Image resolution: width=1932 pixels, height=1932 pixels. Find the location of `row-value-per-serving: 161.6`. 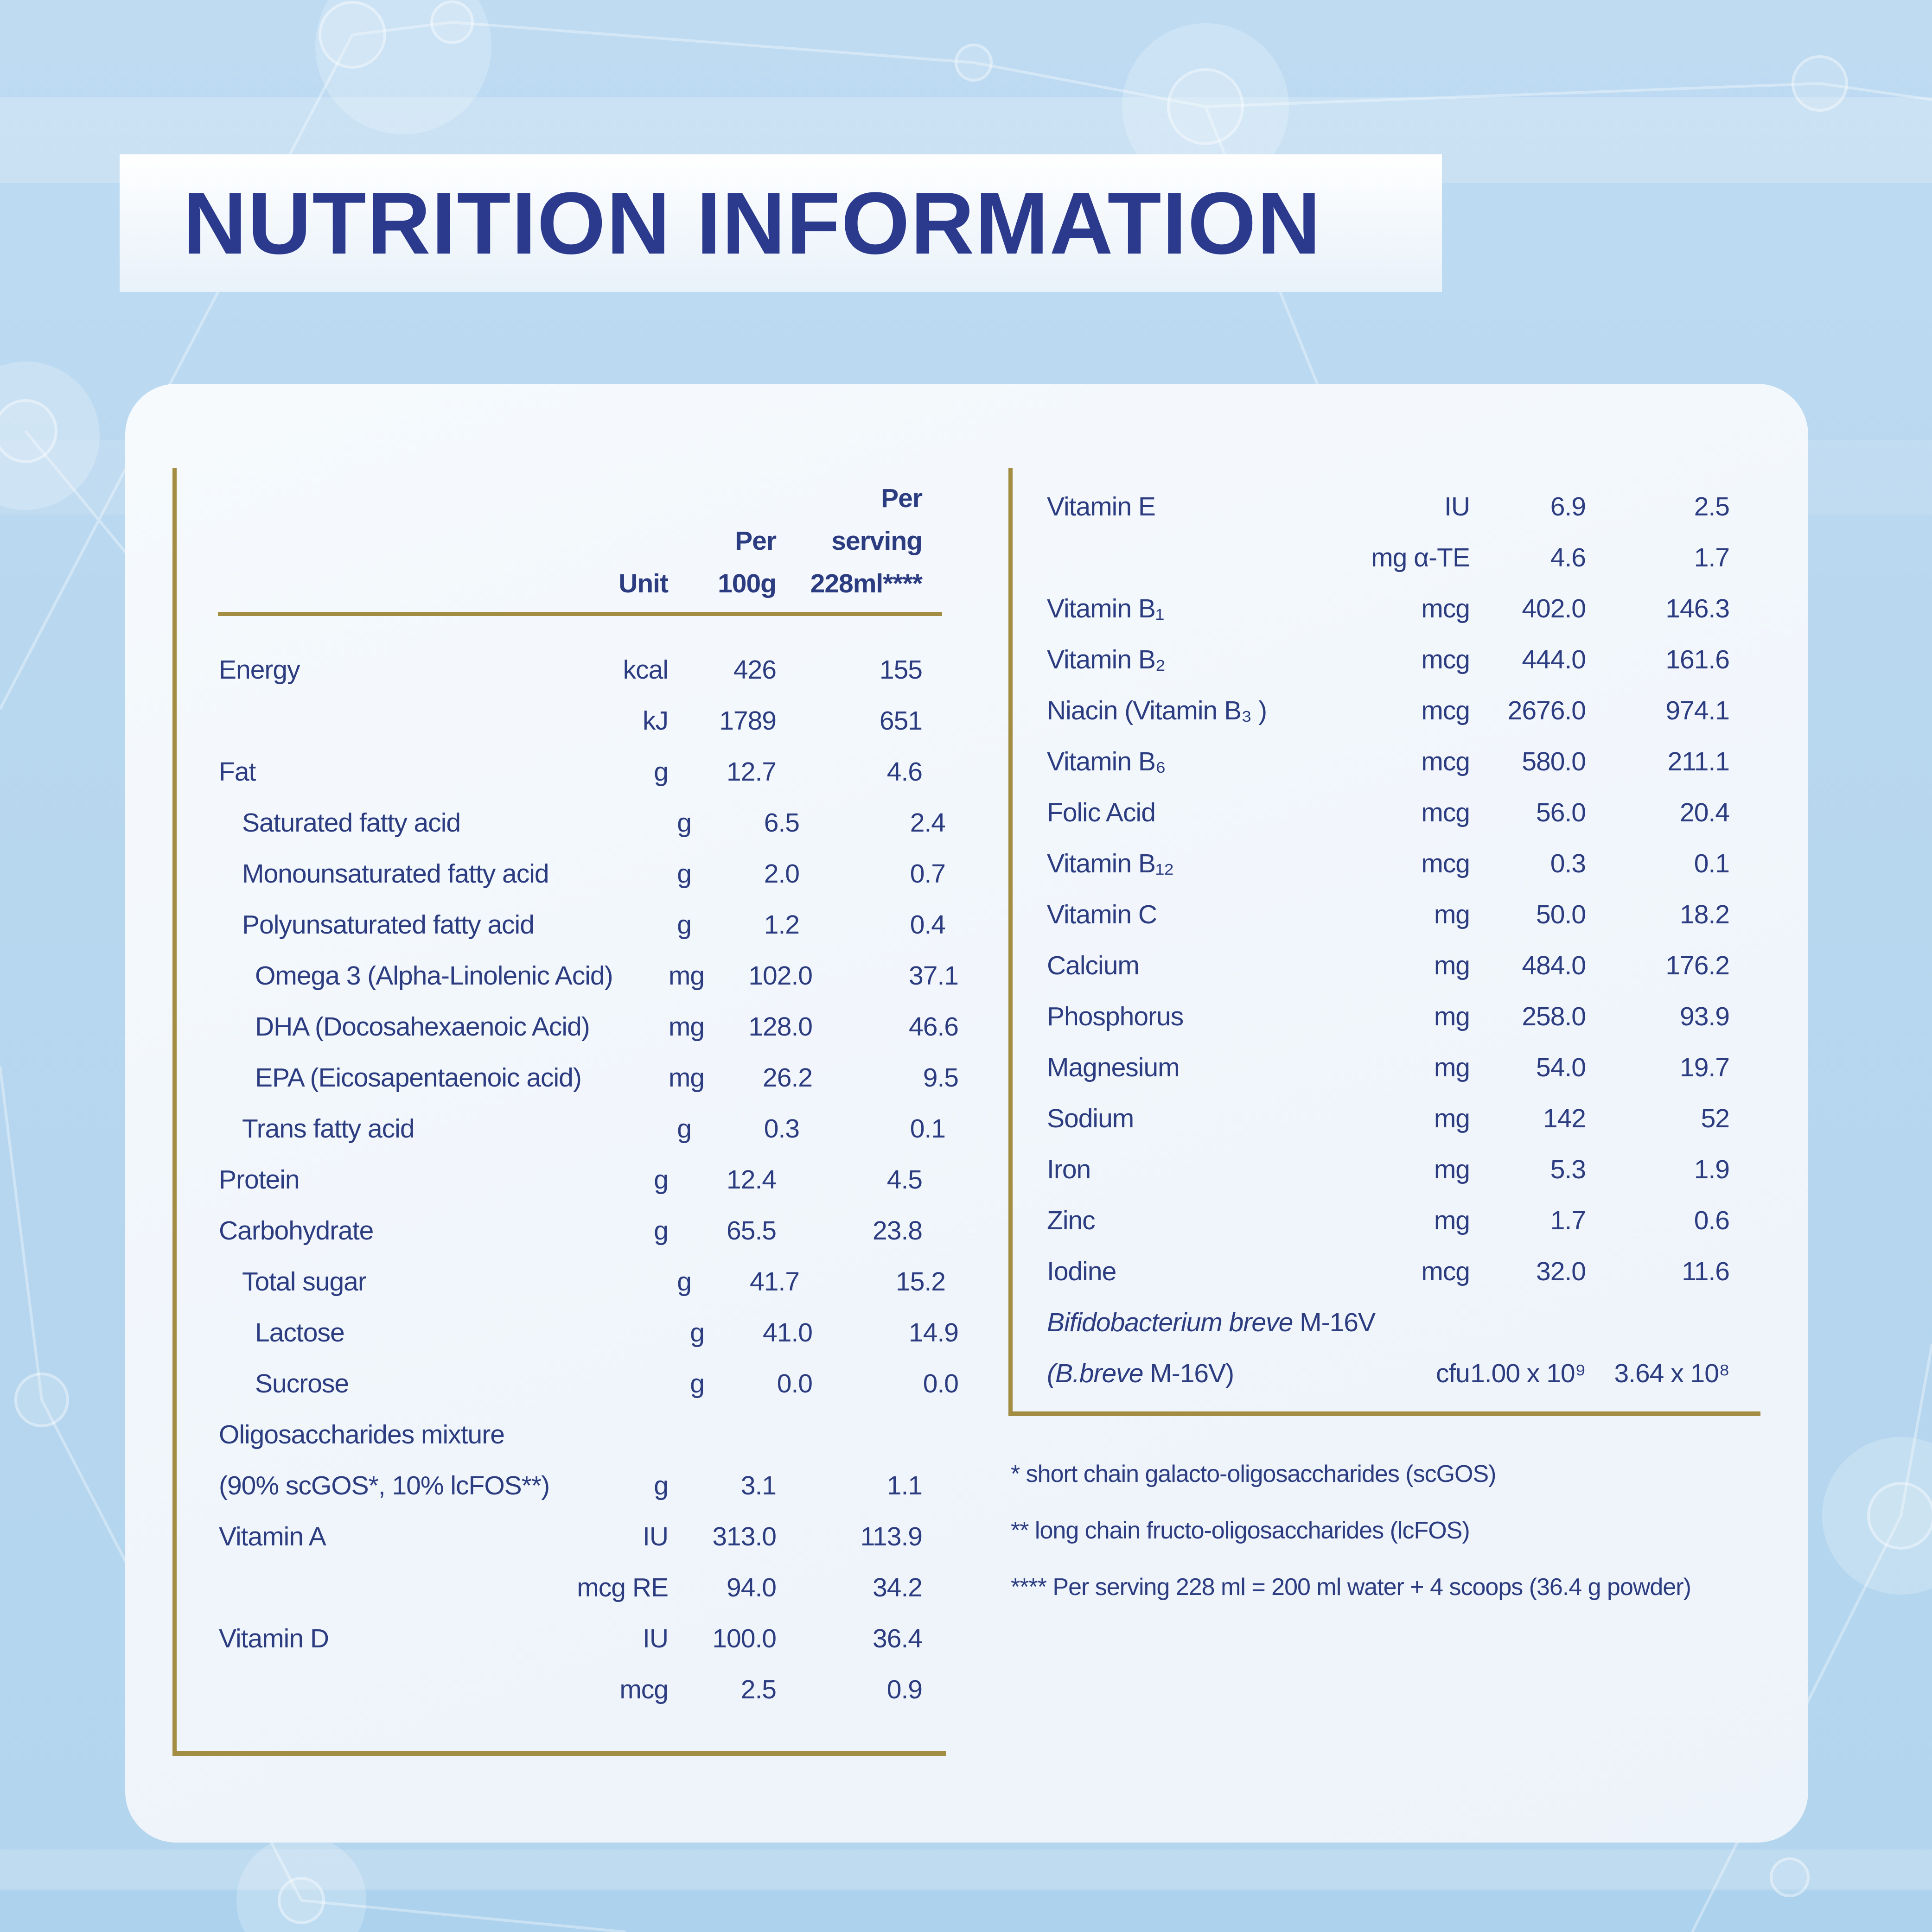

row-value-per-serving: 161.6 is located at coordinates (1698, 659).